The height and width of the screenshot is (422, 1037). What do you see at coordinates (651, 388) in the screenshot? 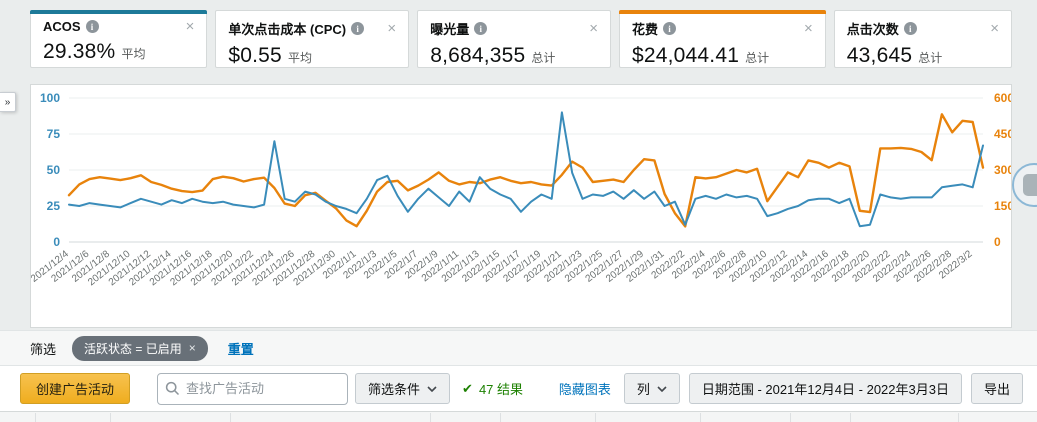
I see `columns-button: 列` at bounding box center [651, 388].